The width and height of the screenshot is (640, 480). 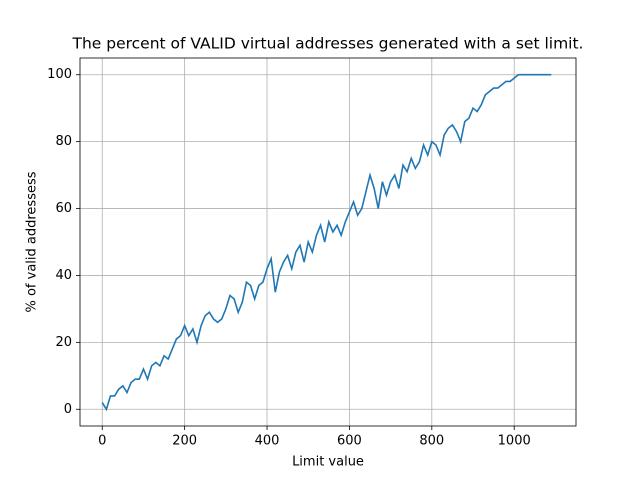 I want to click on y-tick-label: 60, so click(x=63, y=208).